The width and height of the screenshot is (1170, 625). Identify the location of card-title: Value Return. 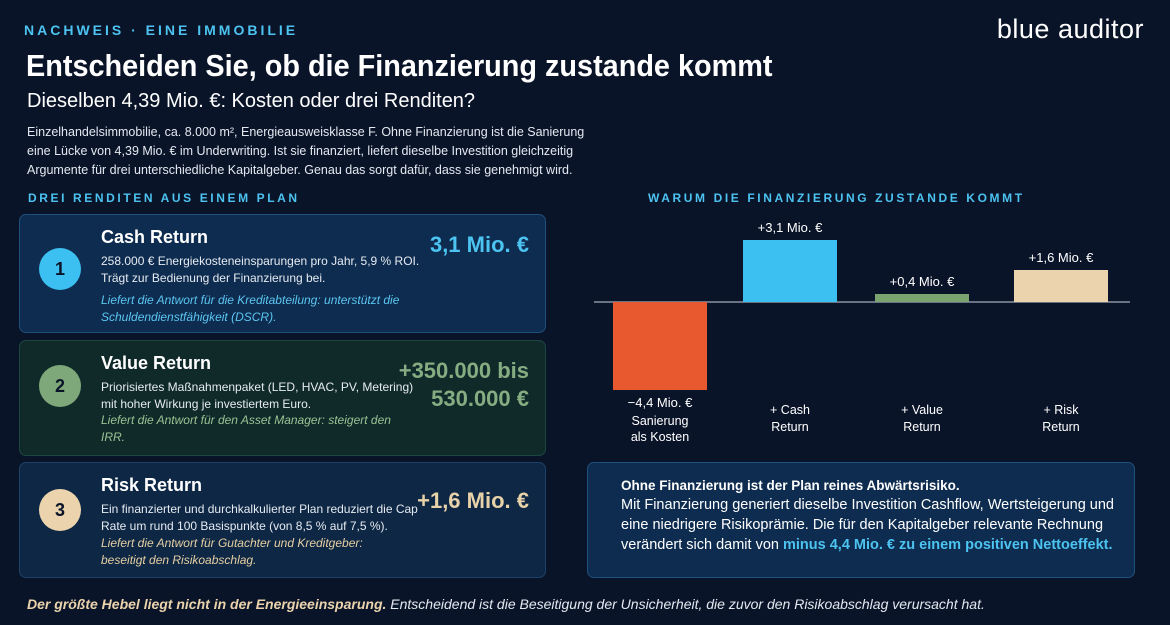
(156, 363).